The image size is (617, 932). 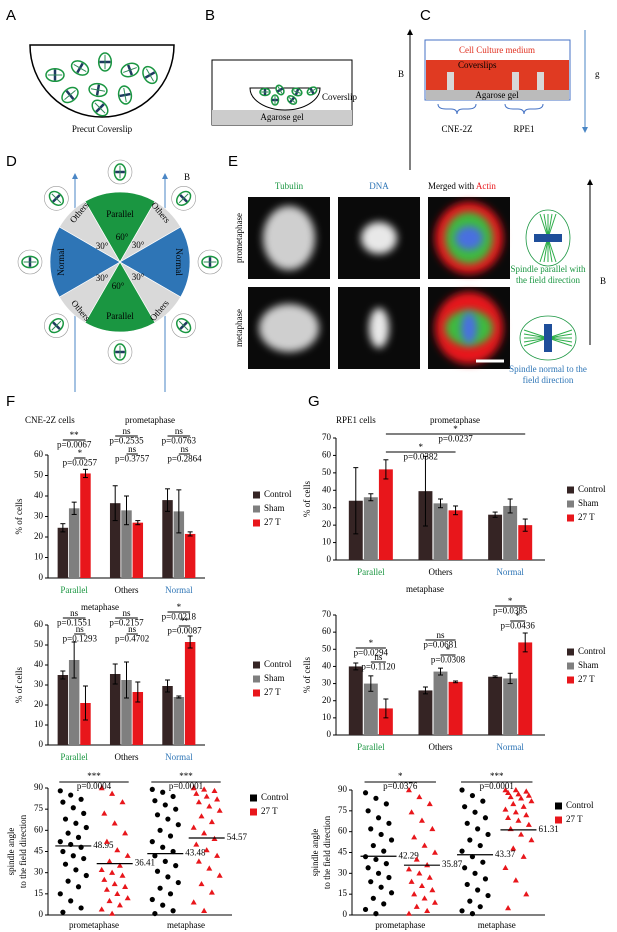 I want to click on chart-title: prometaphase, so click(x=455, y=420).